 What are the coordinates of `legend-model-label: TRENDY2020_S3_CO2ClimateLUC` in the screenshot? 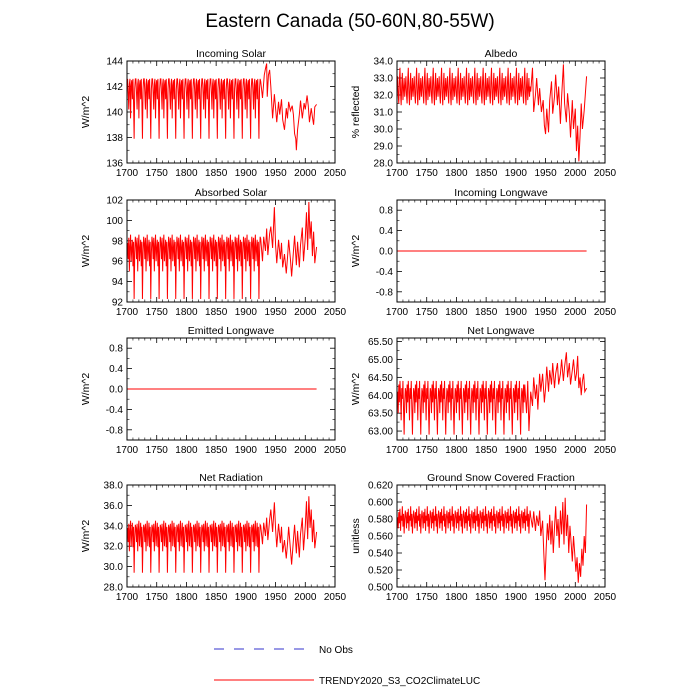 It's located at (399, 681).